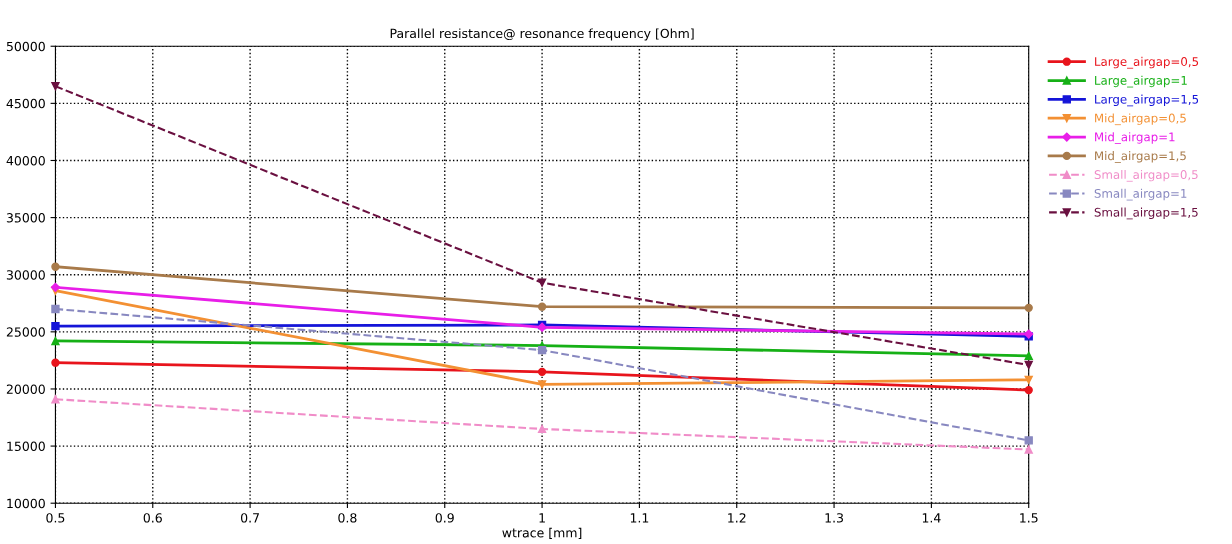  What do you see at coordinates (25, 46) in the screenshot?
I see `y-tick-label: 50000` at bounding box center [25, 46].